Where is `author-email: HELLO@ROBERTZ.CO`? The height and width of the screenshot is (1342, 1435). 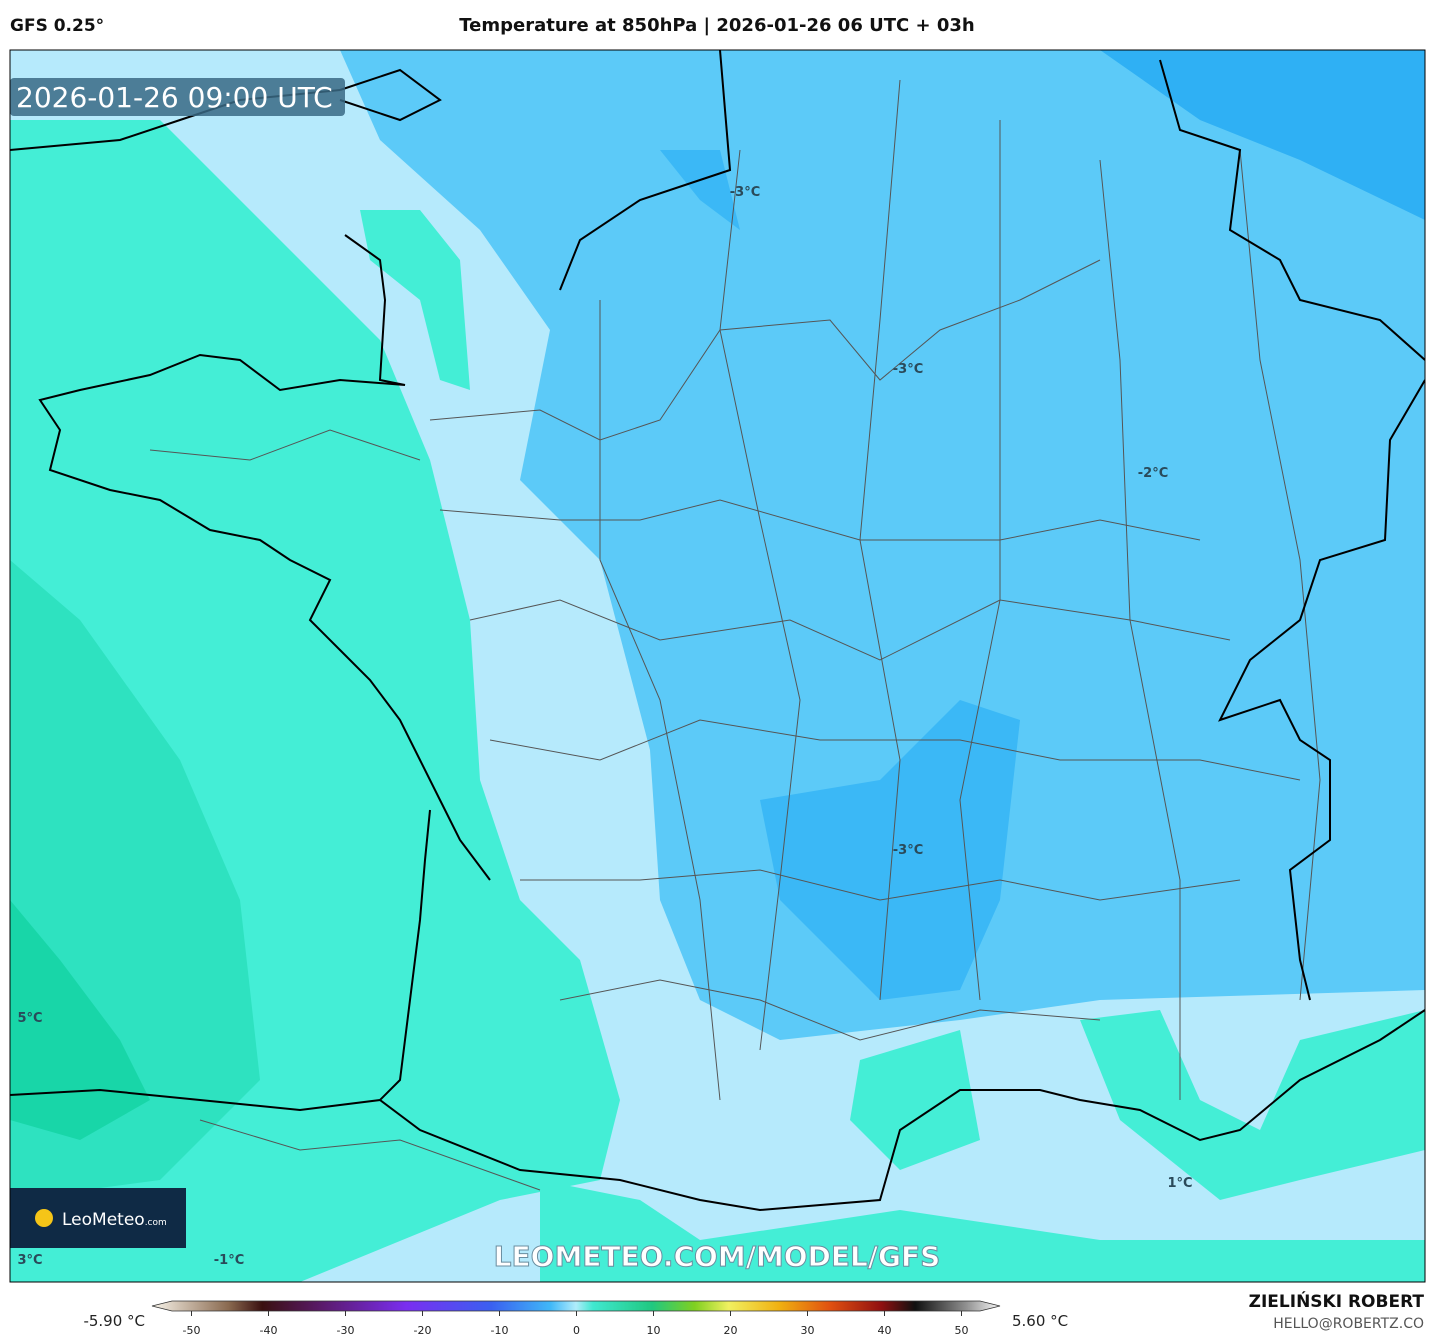 author-email: HELLO@ROBERTZ.CO is located at coordinates (1348, 1324).